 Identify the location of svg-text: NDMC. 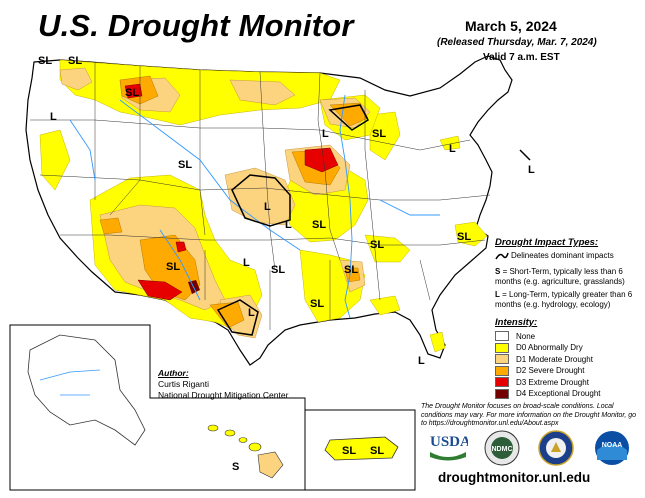
(502, 449).